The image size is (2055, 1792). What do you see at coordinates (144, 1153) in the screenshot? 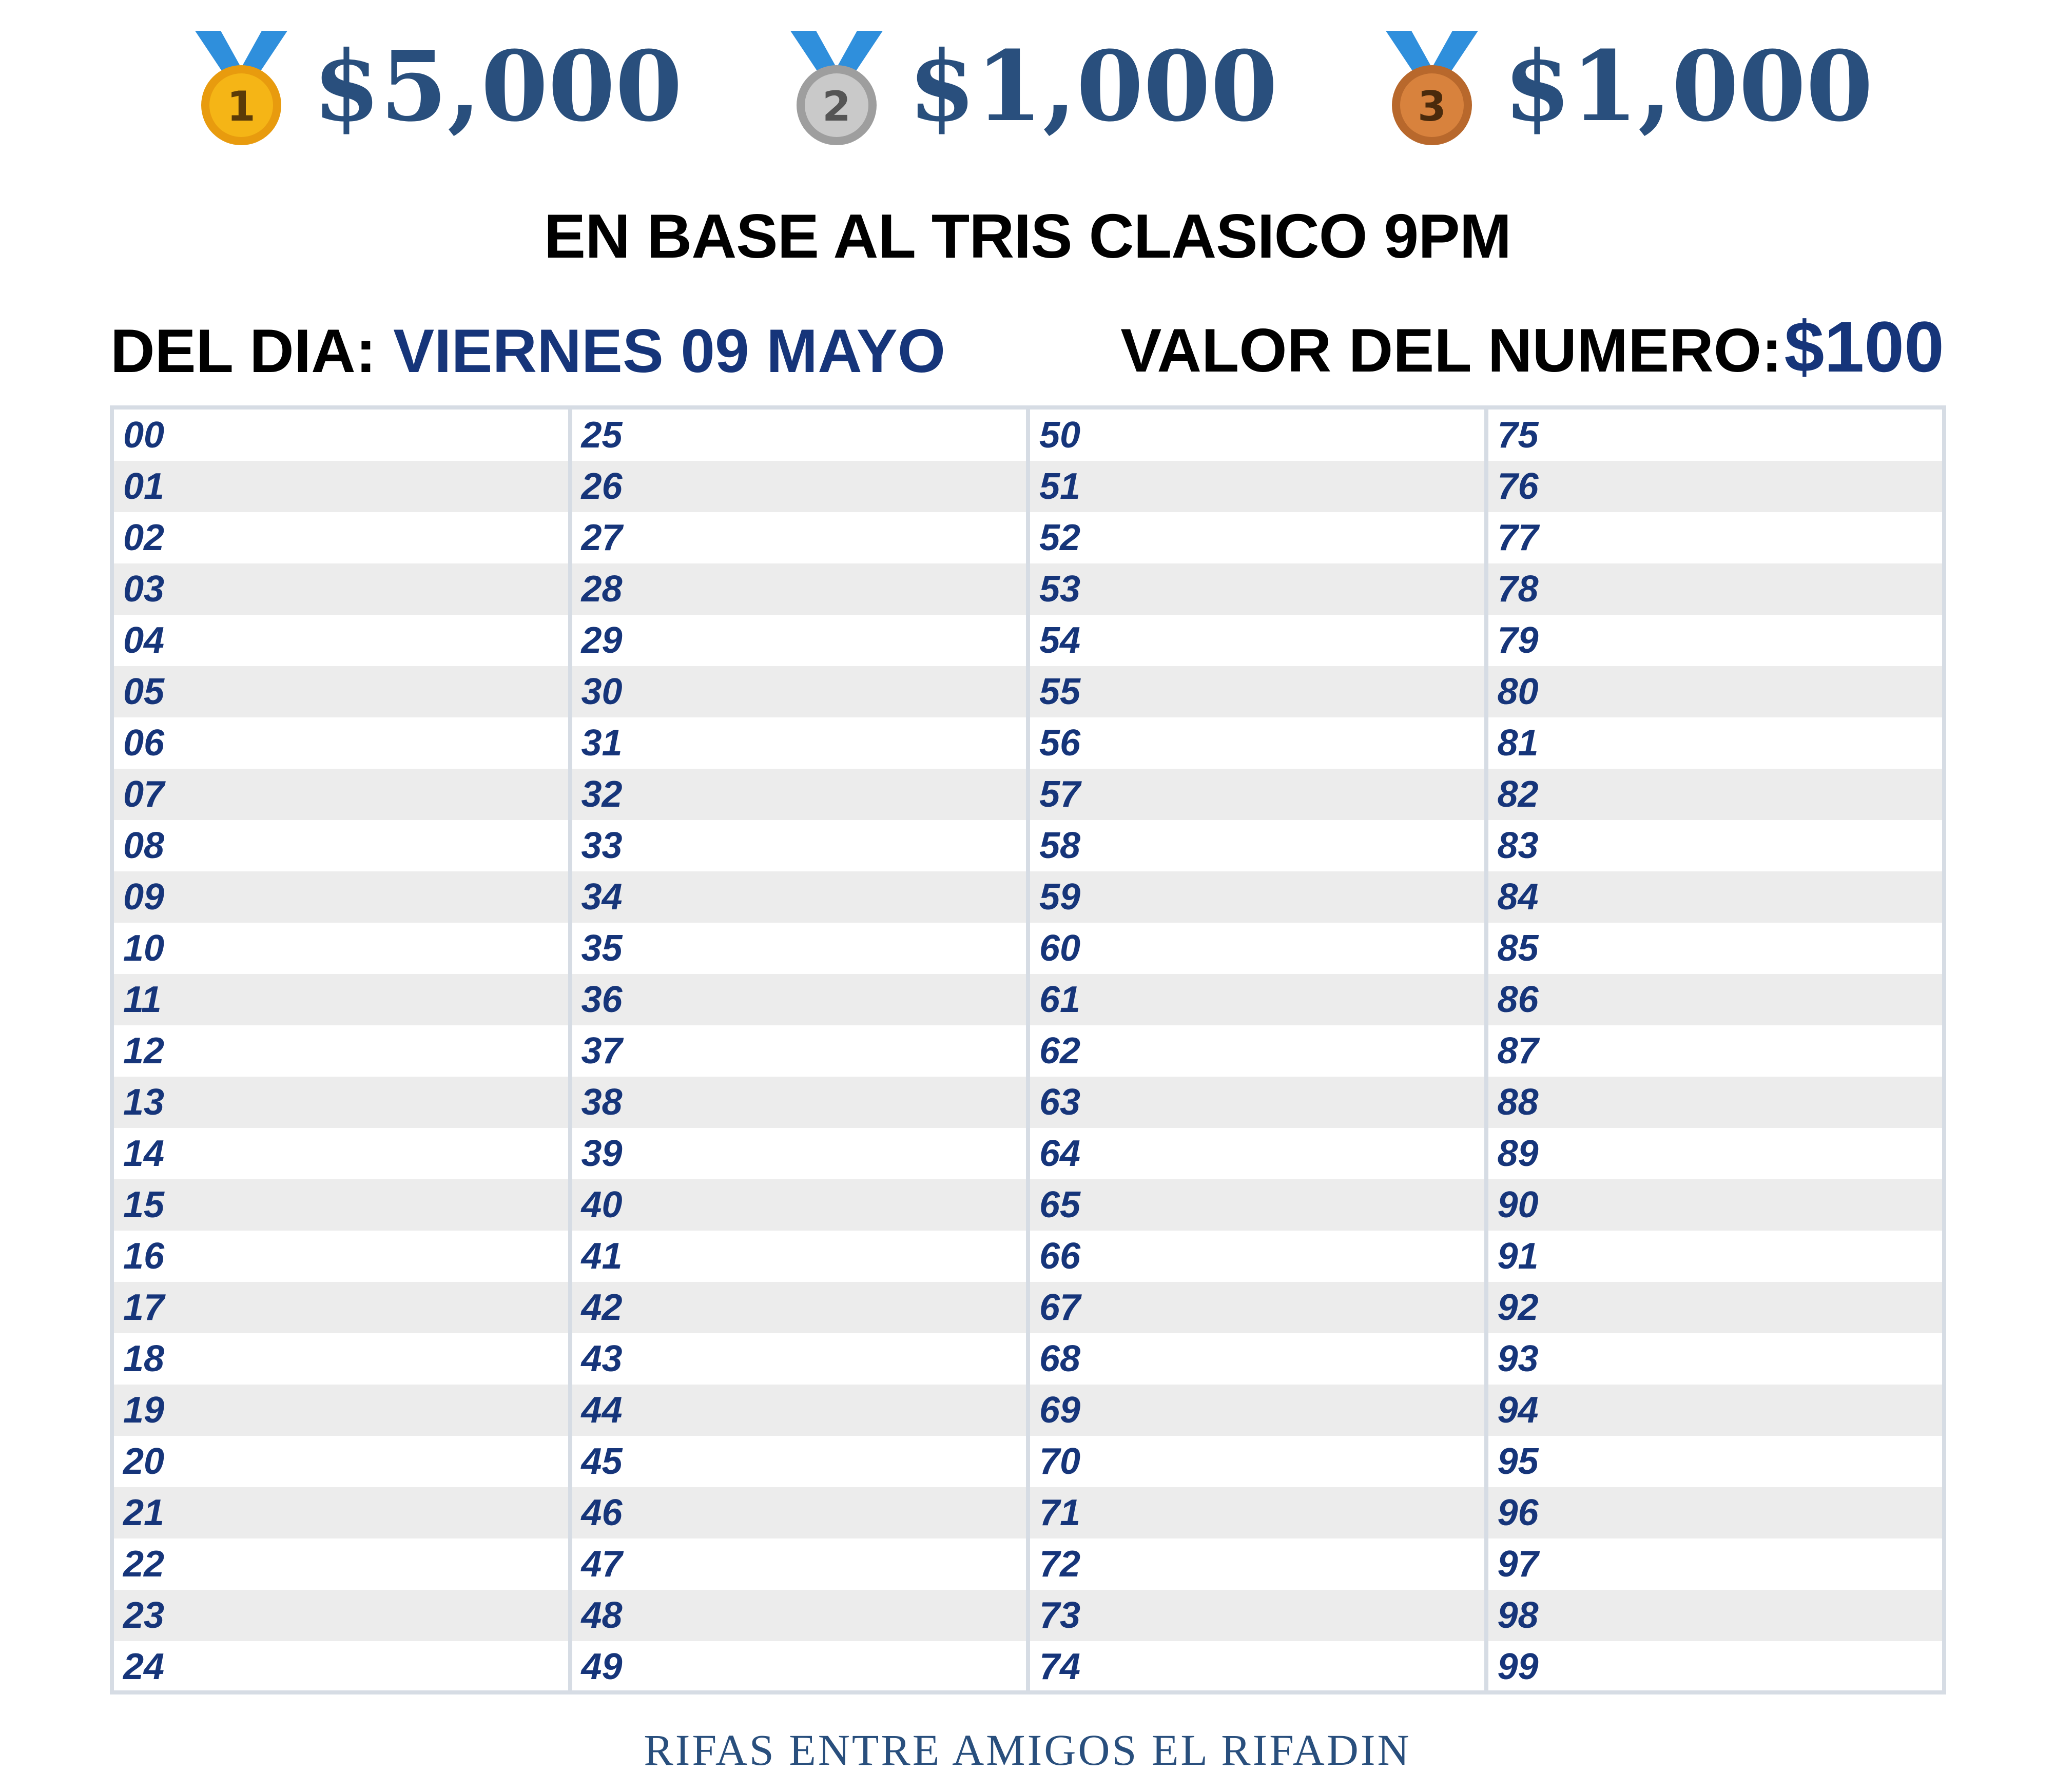
I see `number-cell: 14` at bounding box center [144, 1153].